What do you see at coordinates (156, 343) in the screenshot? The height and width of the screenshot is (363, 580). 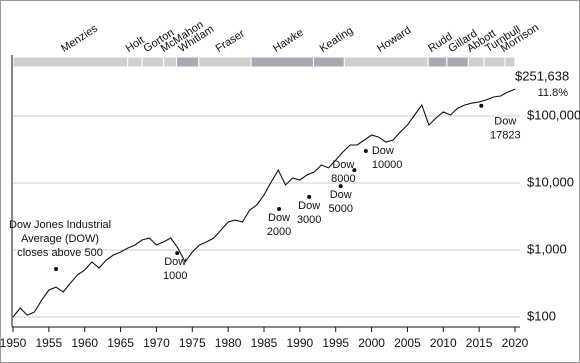 I see `x-tick-label: 1970` at bounding box center [156, 343].